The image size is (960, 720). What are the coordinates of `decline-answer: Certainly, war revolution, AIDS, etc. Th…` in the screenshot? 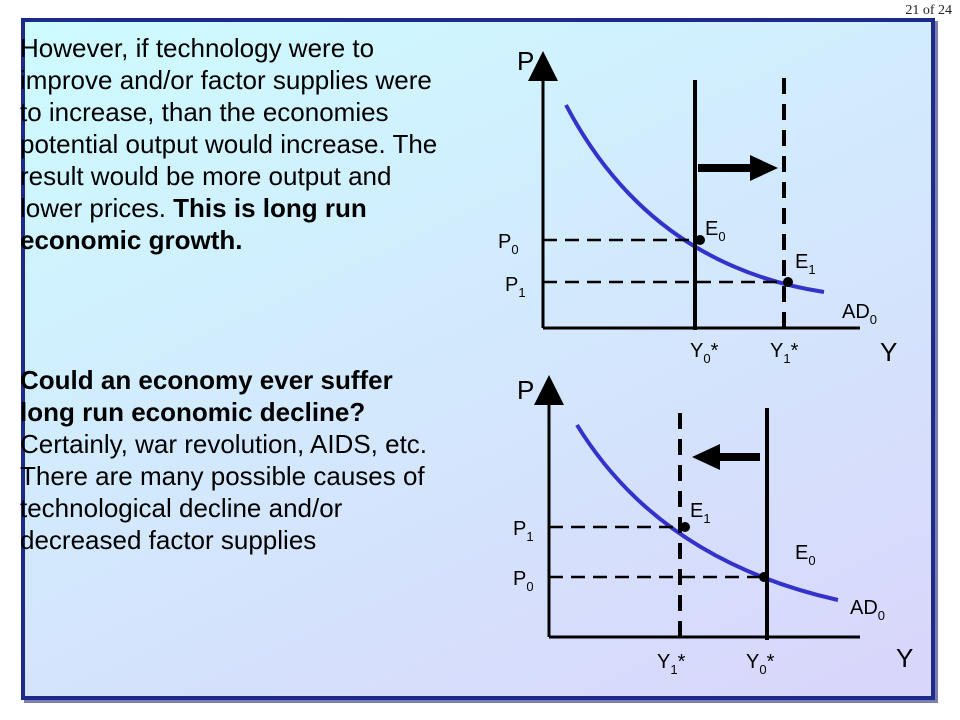 It's located at (224, 492).